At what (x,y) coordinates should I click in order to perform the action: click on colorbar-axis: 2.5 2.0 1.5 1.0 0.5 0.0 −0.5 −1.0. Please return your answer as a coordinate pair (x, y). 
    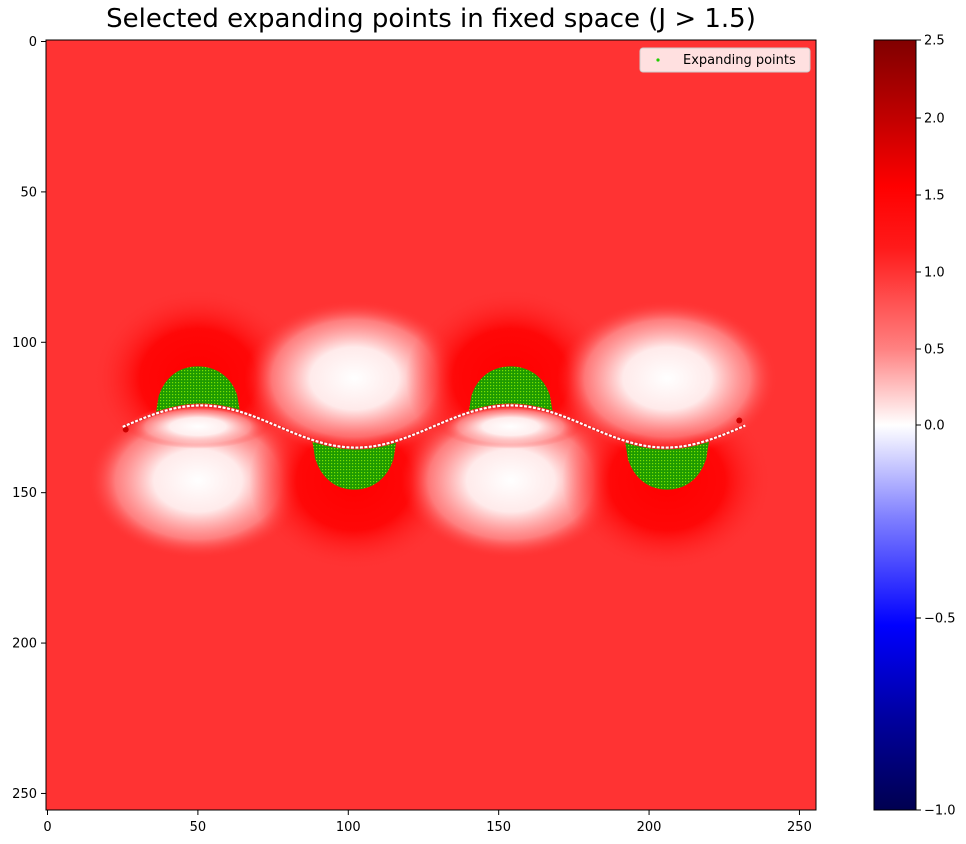
    Looking at the image, I should click on (936, 426).